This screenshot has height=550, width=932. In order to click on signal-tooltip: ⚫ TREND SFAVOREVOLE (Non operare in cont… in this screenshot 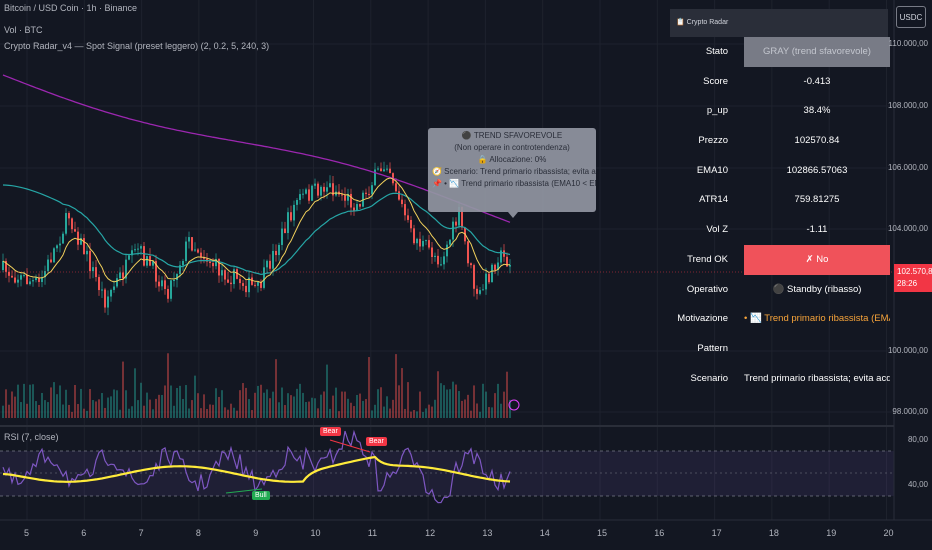, I will do `click(512, 170)`.